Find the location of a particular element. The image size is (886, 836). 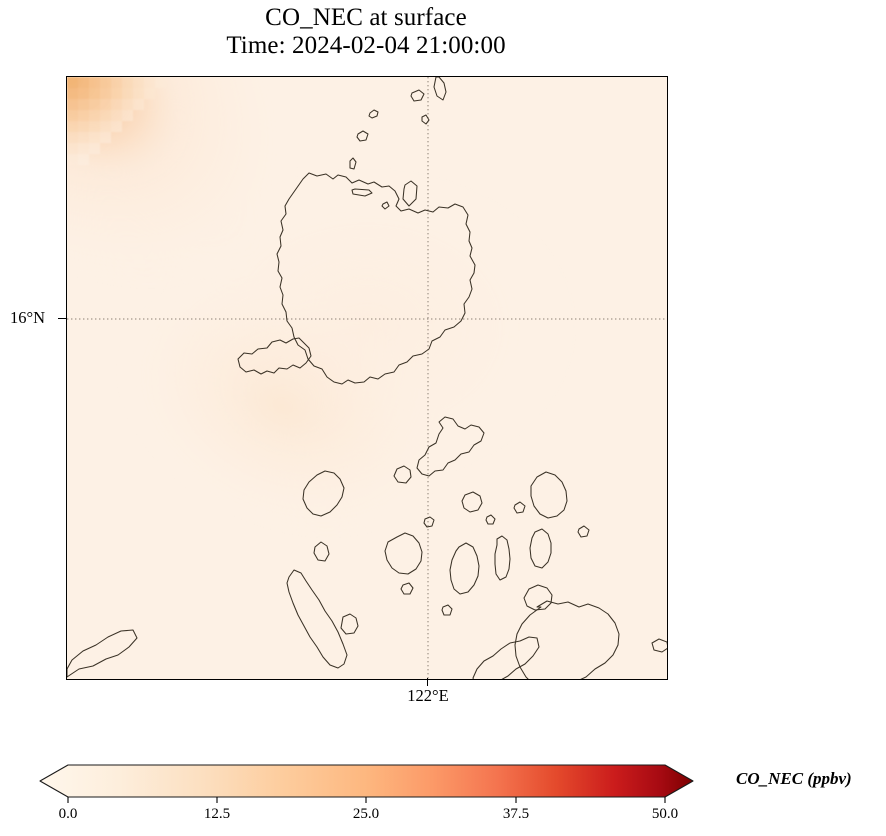

colorbar-svg is located at coordinates (366, 783).